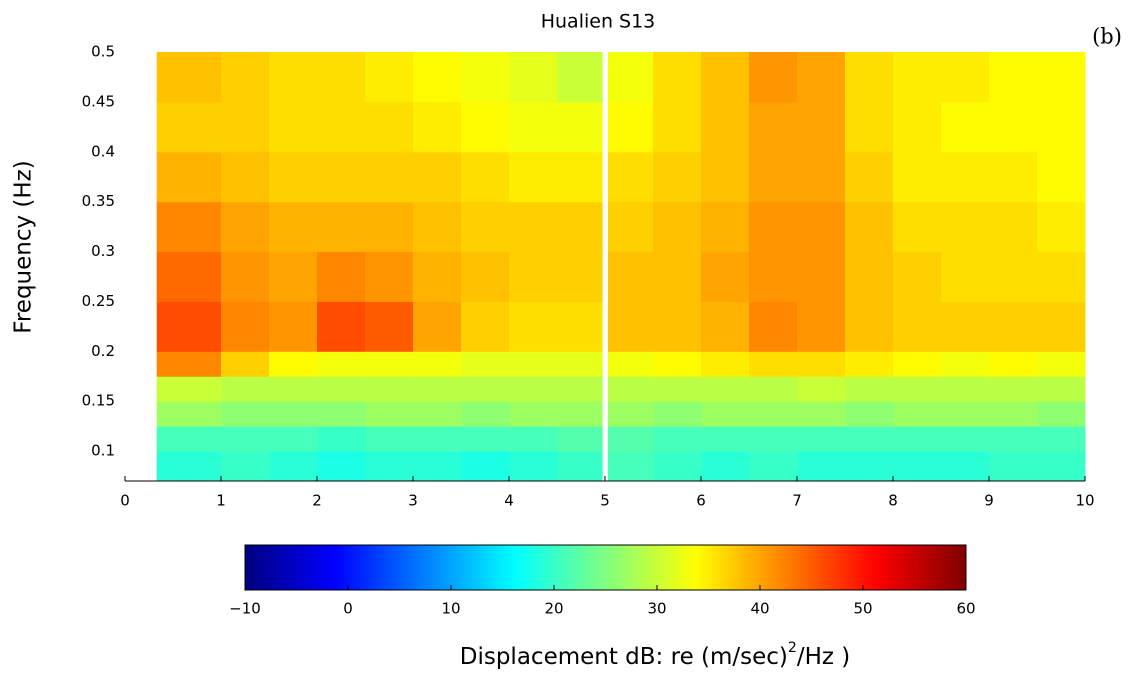 The height and width of the screenshot is (673, 1136). I want to click on colorbar-label-text: Displacement dB: re (m/sec), so click(624, 657).